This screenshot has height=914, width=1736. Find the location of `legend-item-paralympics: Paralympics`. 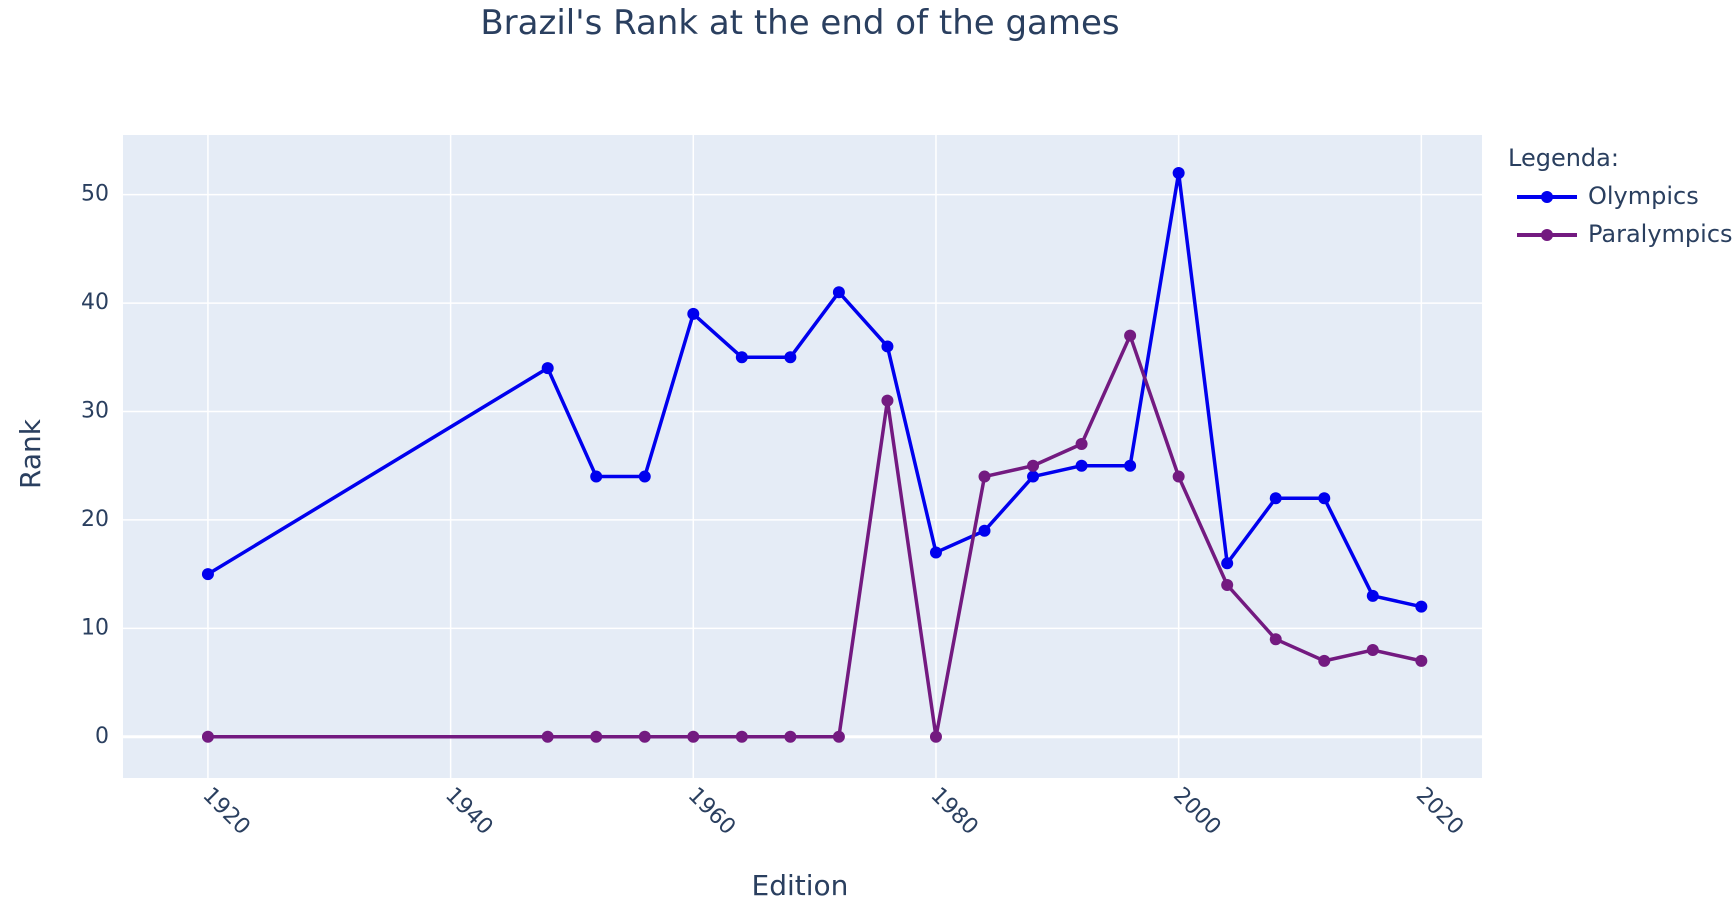

legend-item-paralympics: Paralympics is located at coordinates (1625, 234).